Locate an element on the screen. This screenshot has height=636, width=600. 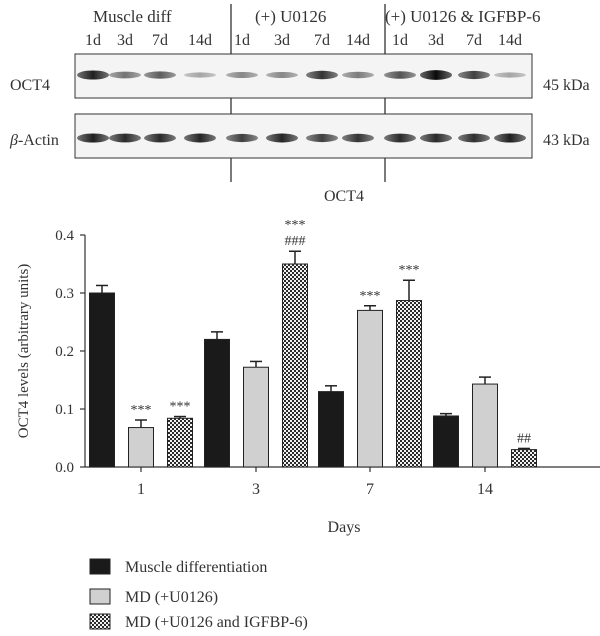
blot-row-label-beta-actin: β-Actin is located at coordinates (34, 140).